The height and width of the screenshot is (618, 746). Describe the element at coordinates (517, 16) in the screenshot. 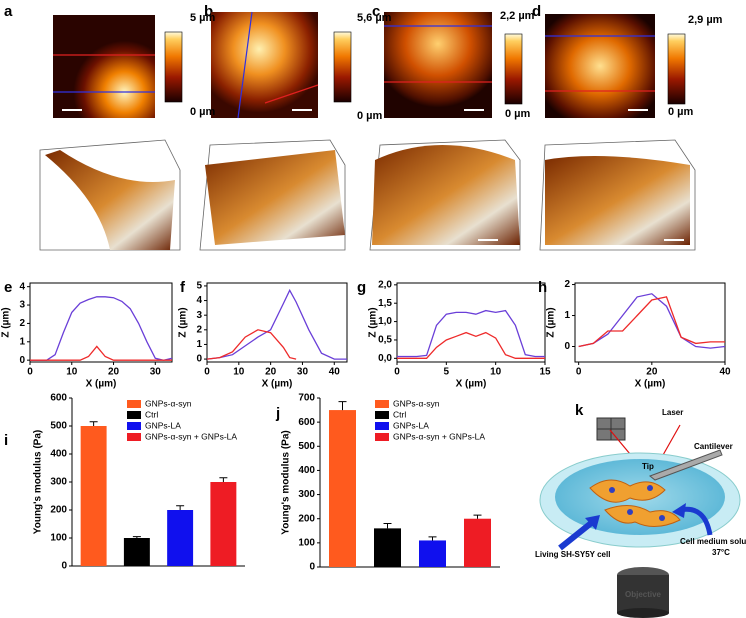

I see `colorbar-max: 2,2 µm` at that location.